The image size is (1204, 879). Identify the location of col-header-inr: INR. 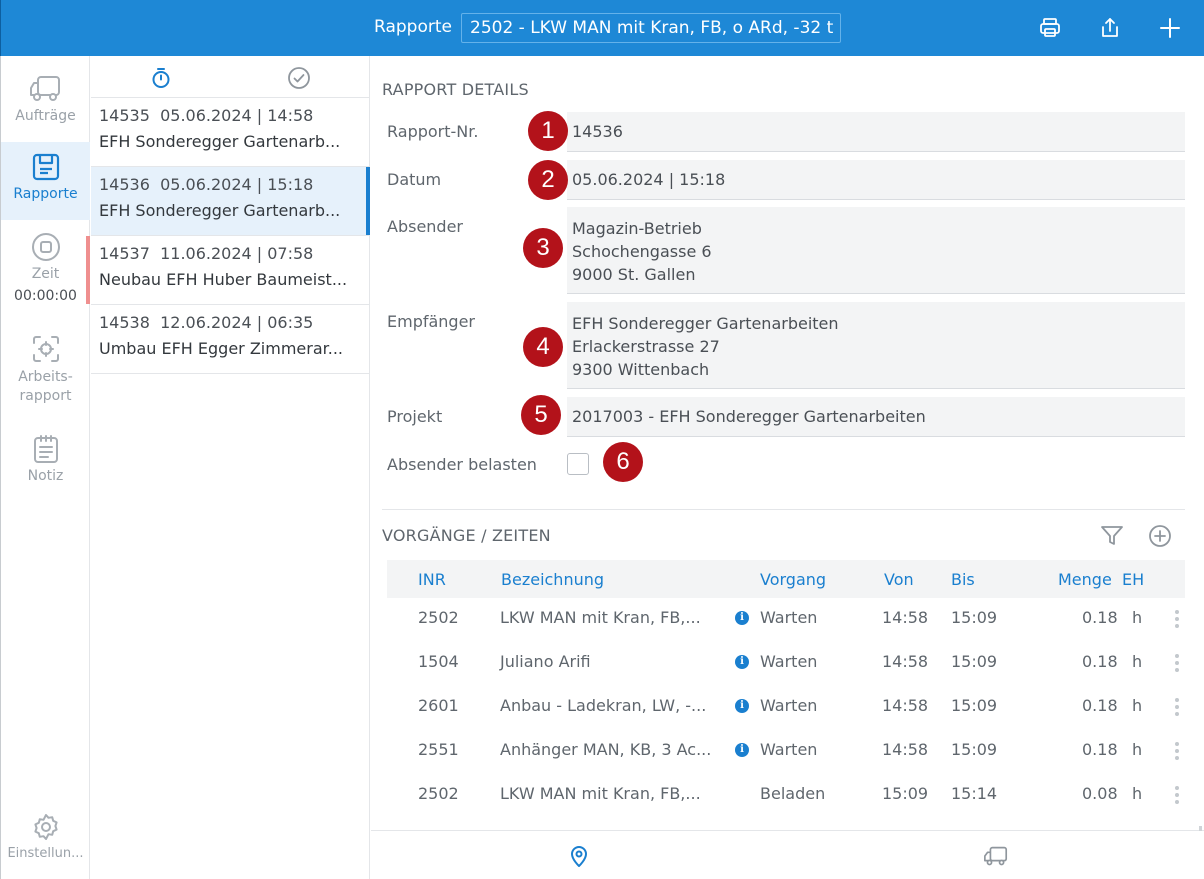
(432, 579).